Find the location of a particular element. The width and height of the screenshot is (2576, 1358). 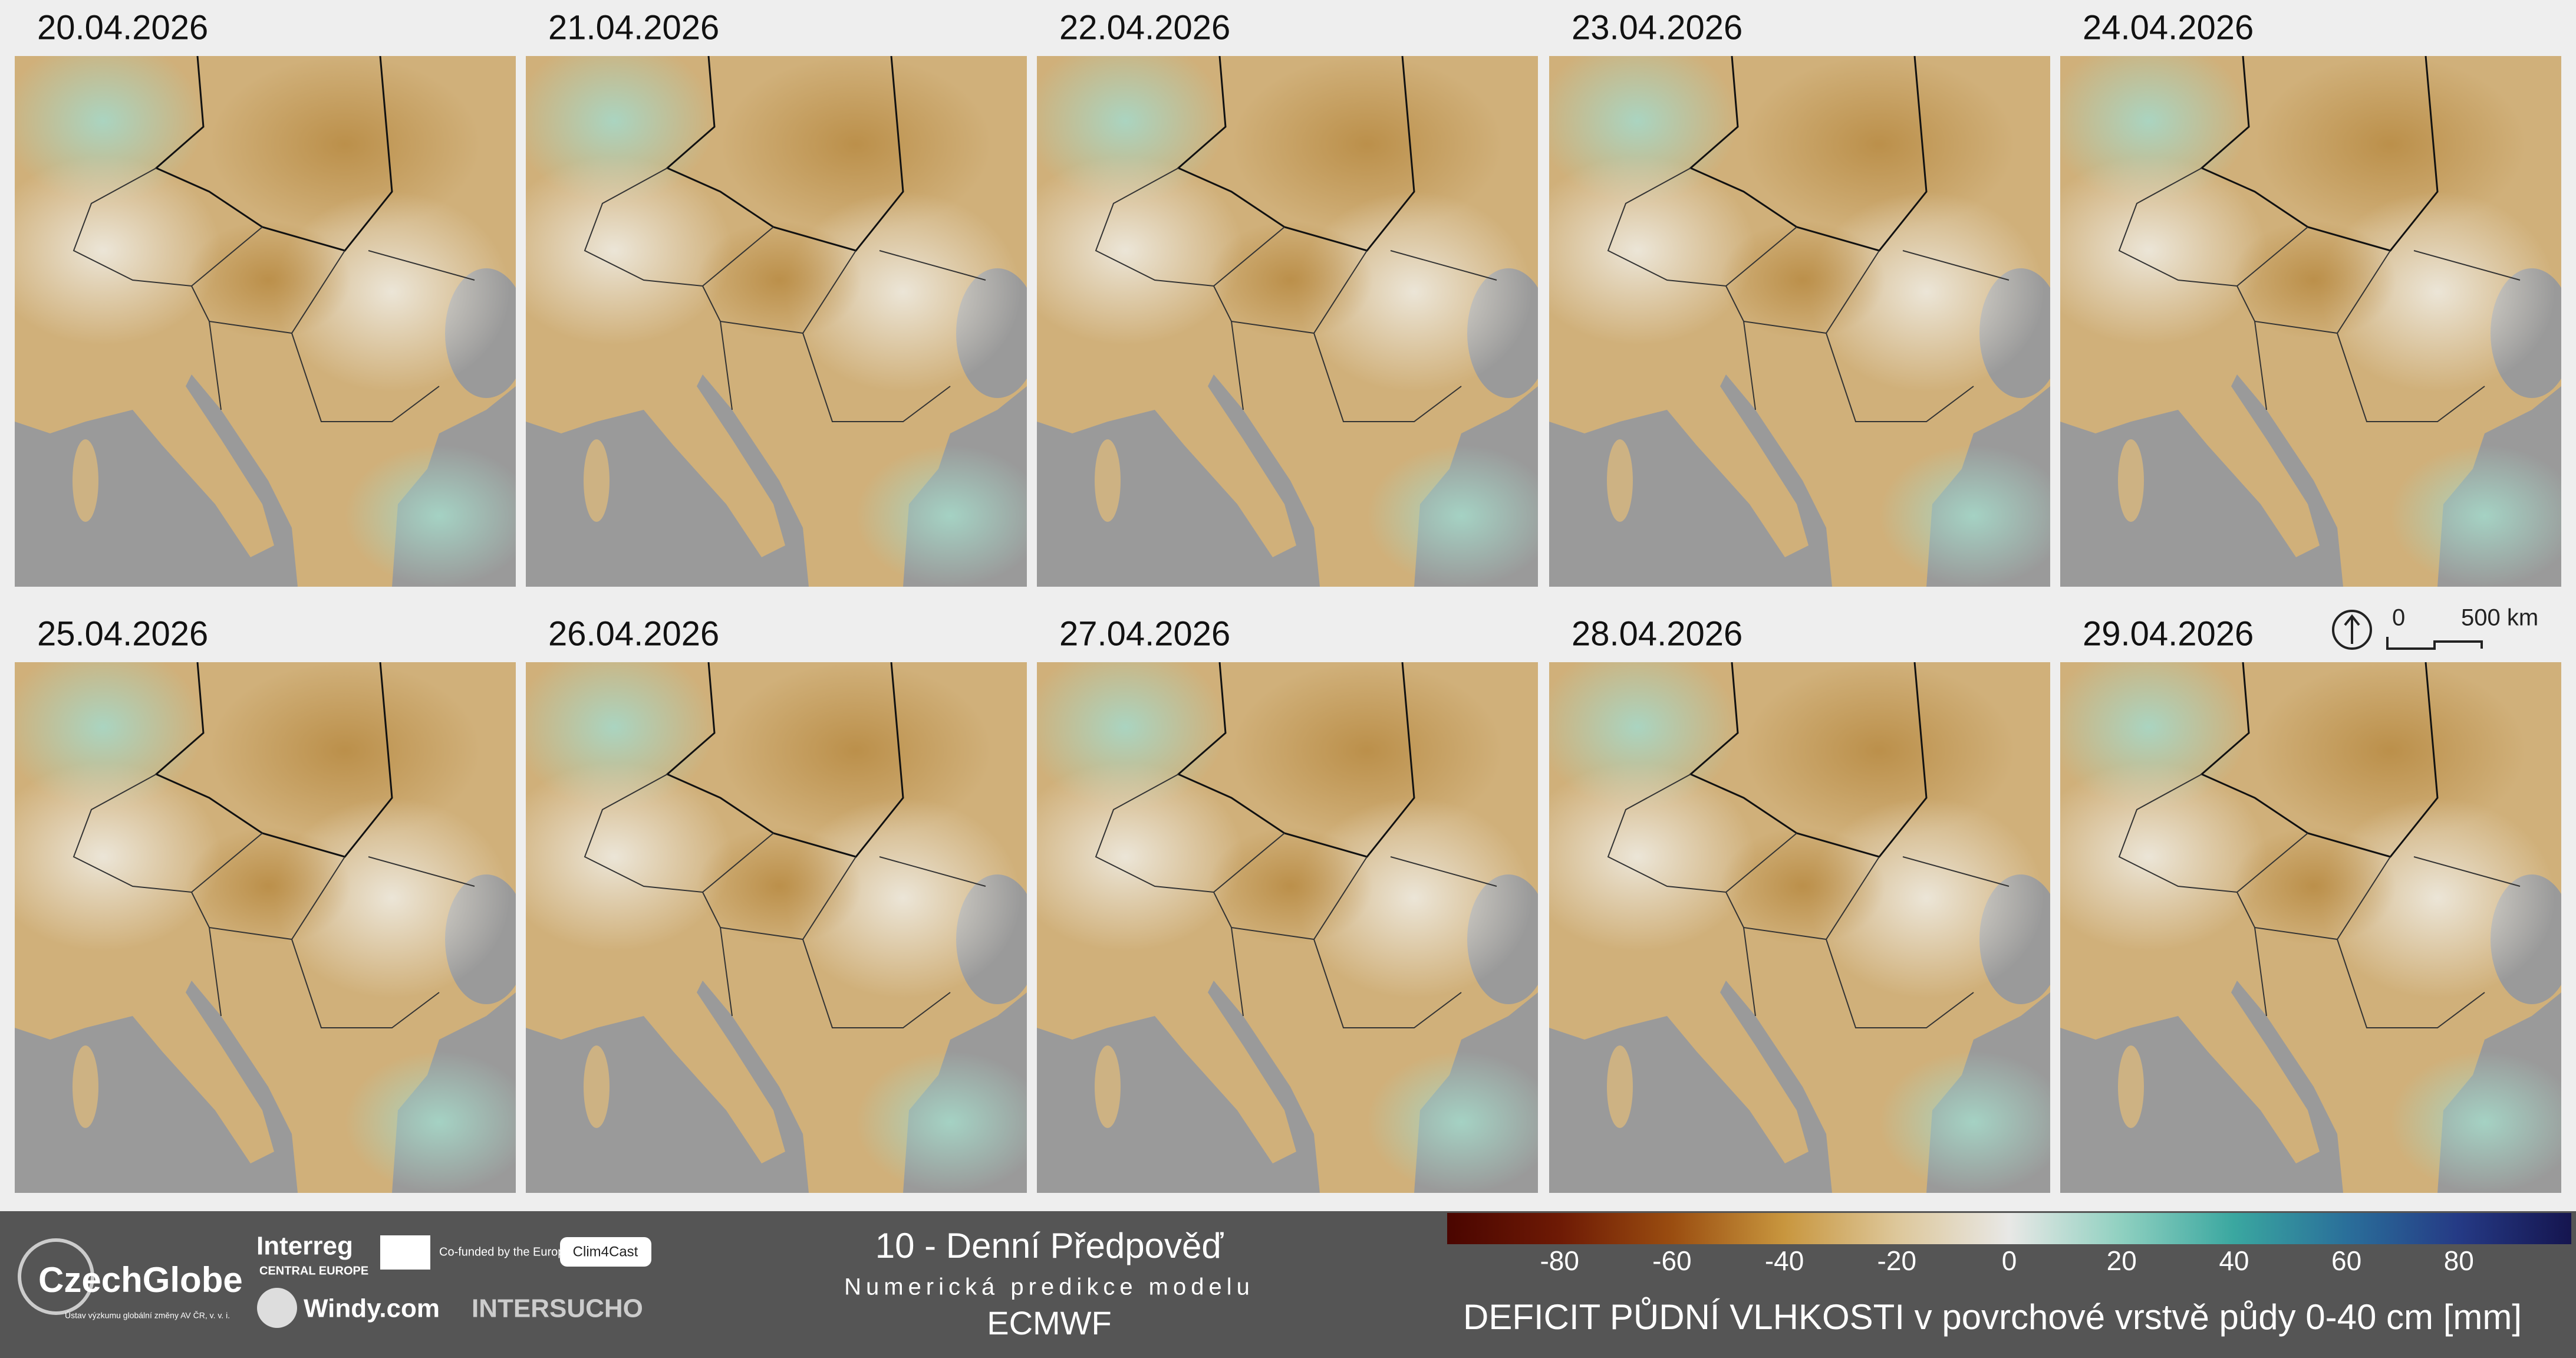

panel-date: 29.04.2026 is located at coordinates (2168, 634).